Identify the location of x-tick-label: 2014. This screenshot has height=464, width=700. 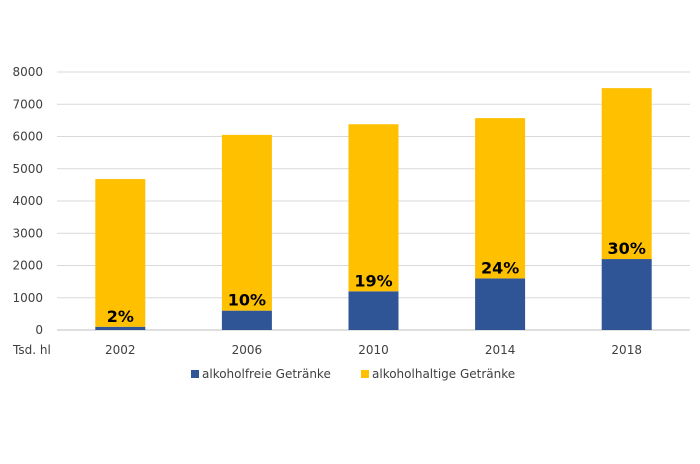
(500, 350).